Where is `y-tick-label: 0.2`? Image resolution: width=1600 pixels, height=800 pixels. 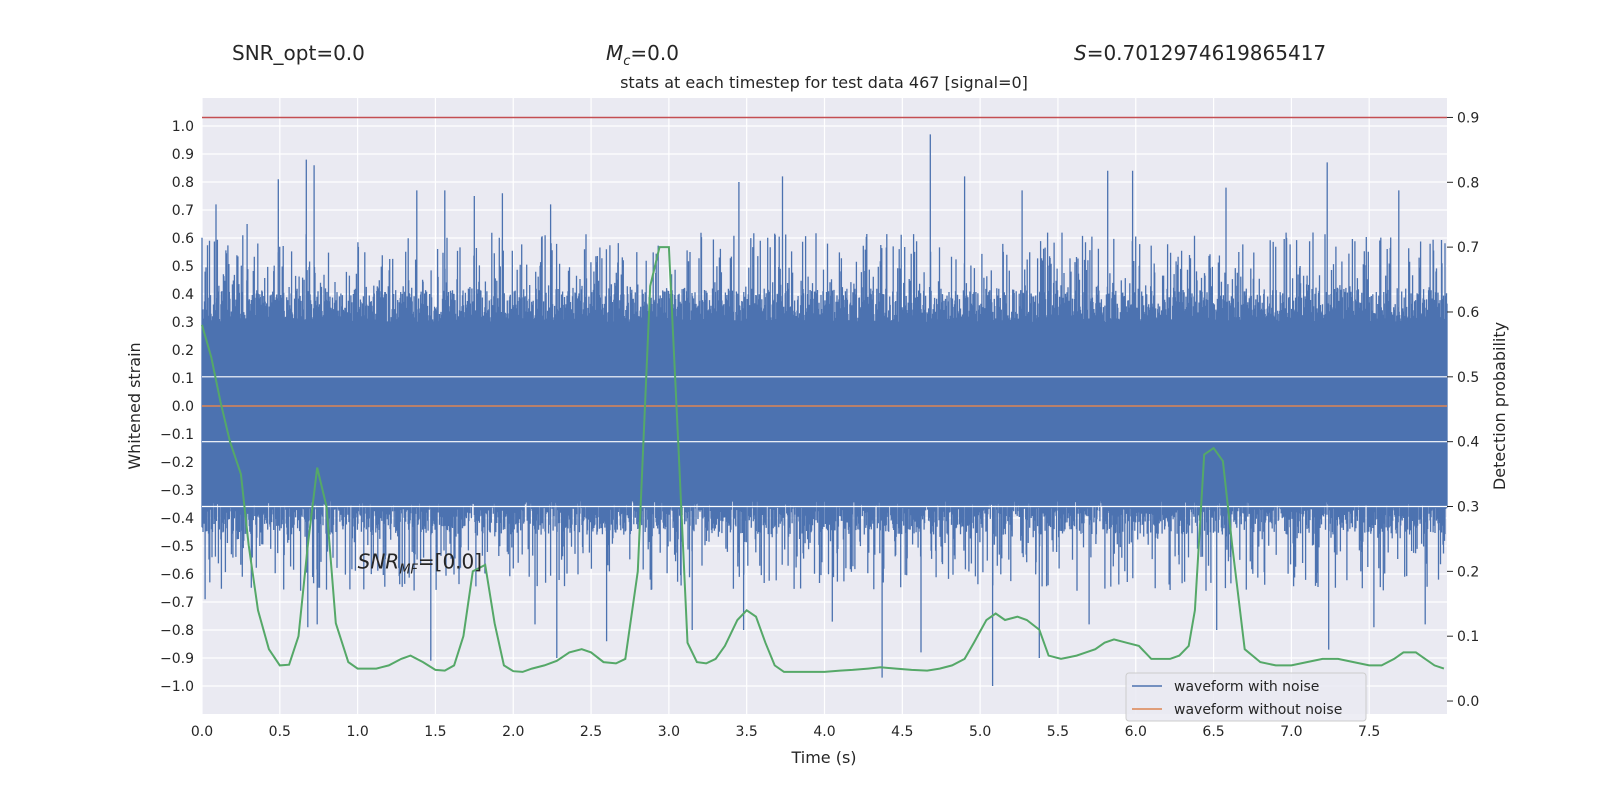
y-tick-label: 0.2 is located at coordinates (183, 351).